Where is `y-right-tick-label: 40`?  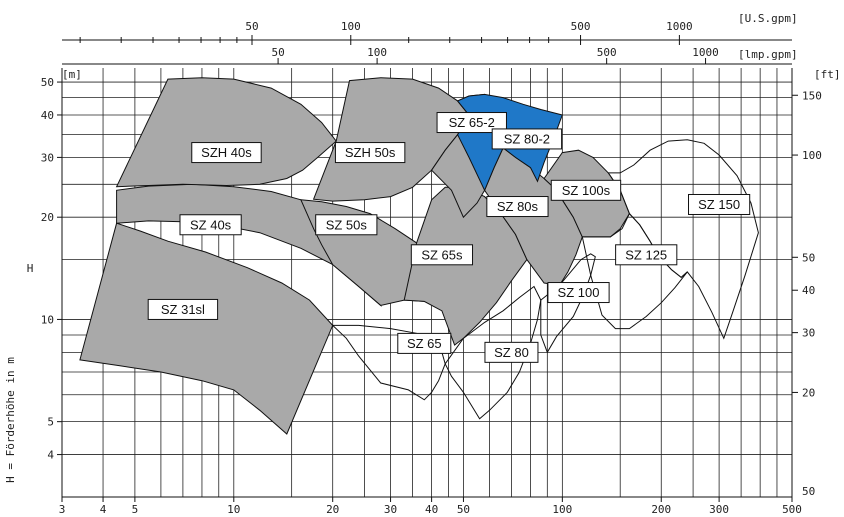 y-right-tick-label: 40 is located at coordinates (808, 290).